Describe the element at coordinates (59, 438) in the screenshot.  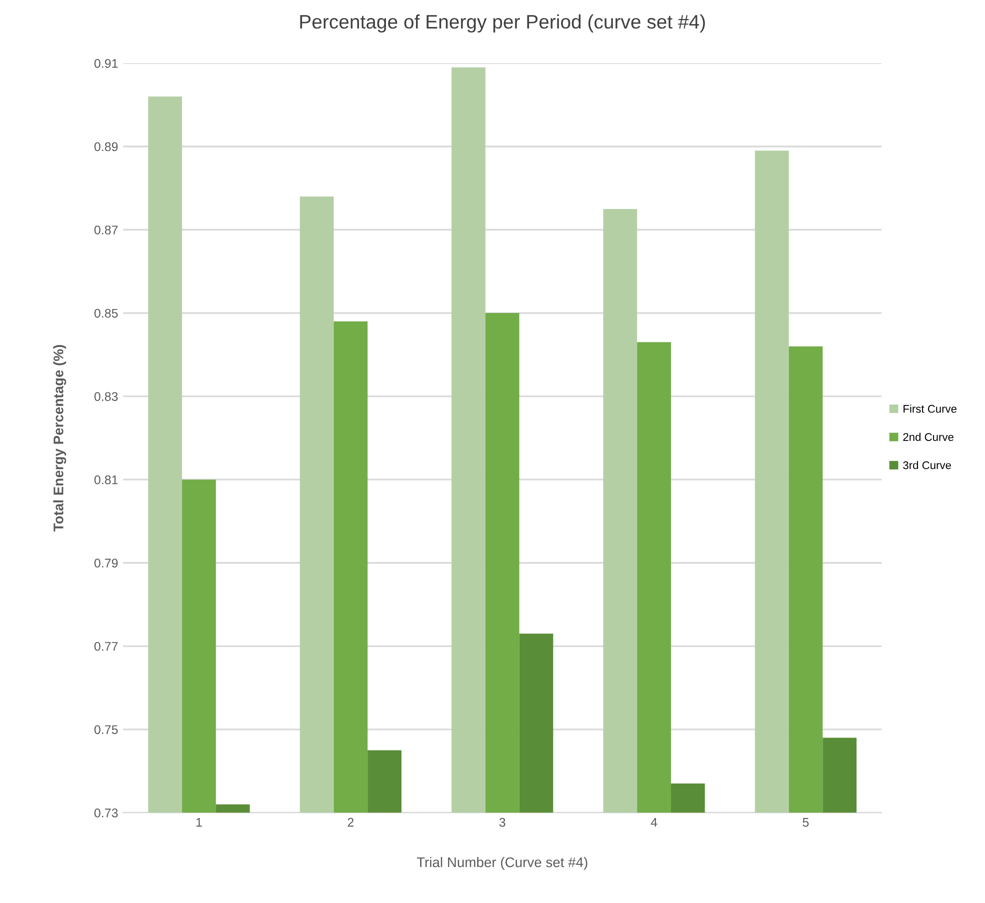
I see `y-axis-title: Total Energy Percentage (%)` at that location.